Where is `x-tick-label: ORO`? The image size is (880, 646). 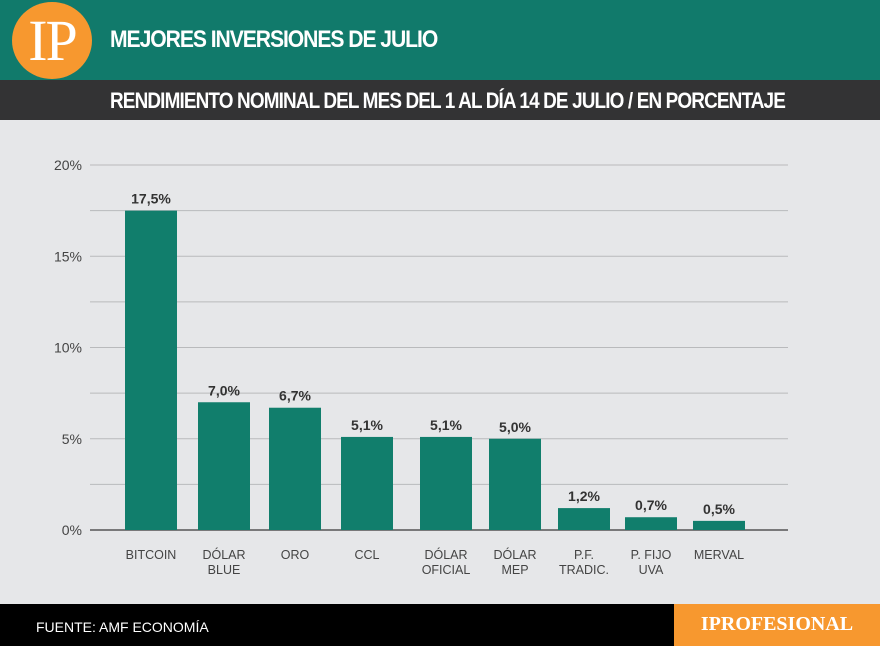 x-tick-label: ORO is located at coordinates (295, 555).